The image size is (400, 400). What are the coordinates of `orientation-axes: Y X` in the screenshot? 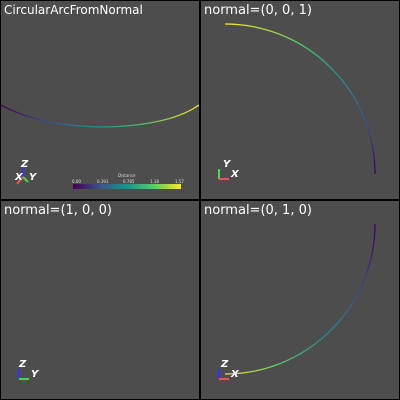 It's located at (229, 169).